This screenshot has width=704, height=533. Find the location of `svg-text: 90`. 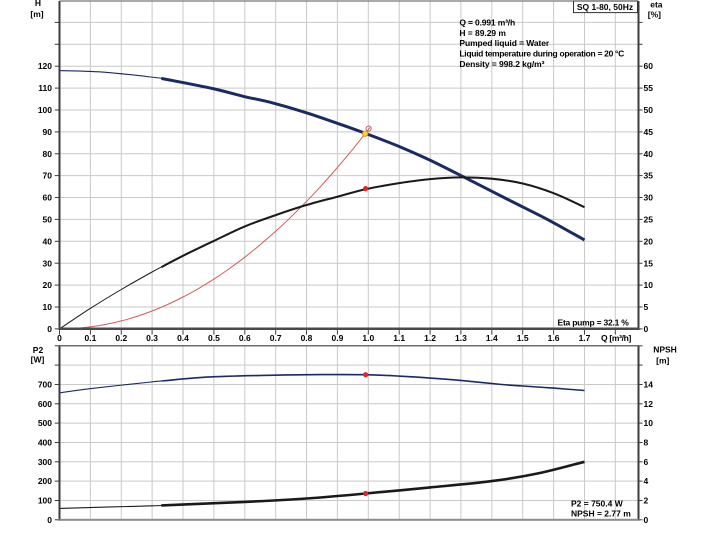

svg-text: 90 is located at coordinates (48, 132).